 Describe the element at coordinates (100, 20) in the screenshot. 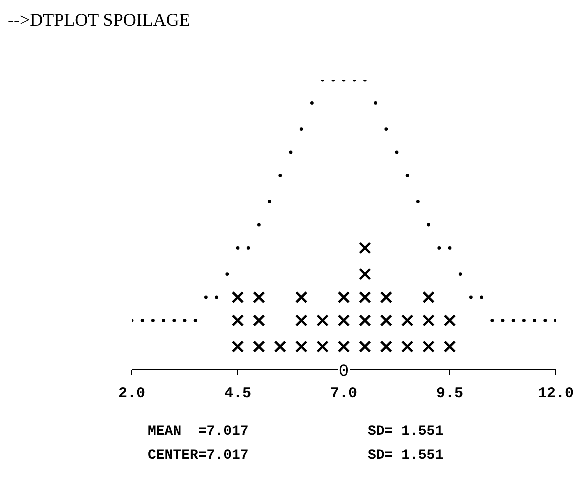

I see `chart-title: -->DTPLOT SPOILAGE` at that location.